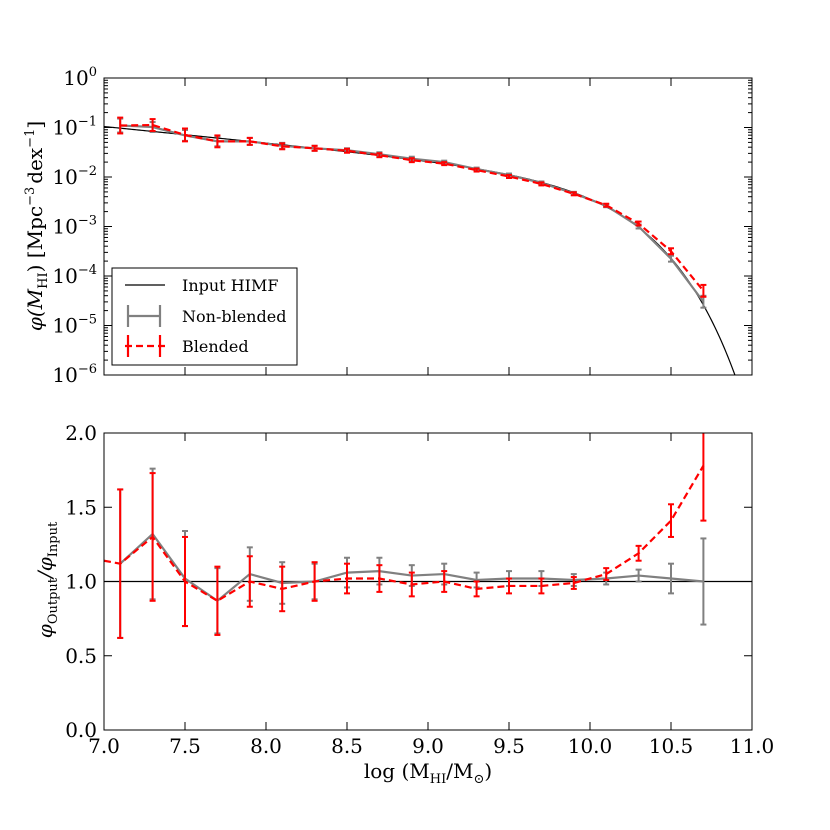 The image size is (830, 830). Describe the element at coordinates (234, 316) in the screenshot. I see `legend-label-non-blended: Non-blended` at that location.